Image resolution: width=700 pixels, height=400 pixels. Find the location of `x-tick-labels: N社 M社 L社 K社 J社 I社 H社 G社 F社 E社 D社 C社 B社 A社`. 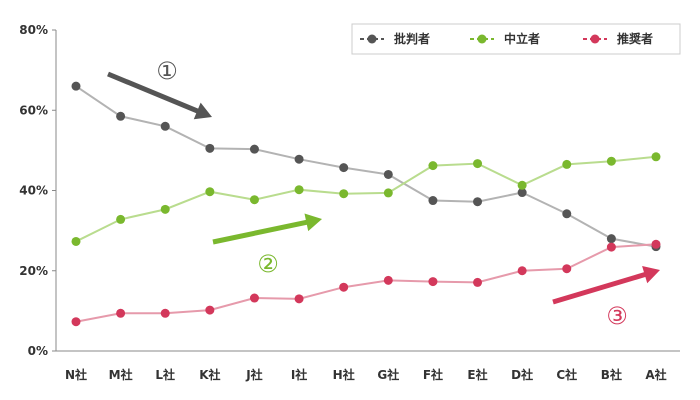

x-tick-labels: N社 M社 L社 K社 J社 I社 H社 G社 F社 E社 D社 C社 B社 A社 is located at coordinates (366, 374).